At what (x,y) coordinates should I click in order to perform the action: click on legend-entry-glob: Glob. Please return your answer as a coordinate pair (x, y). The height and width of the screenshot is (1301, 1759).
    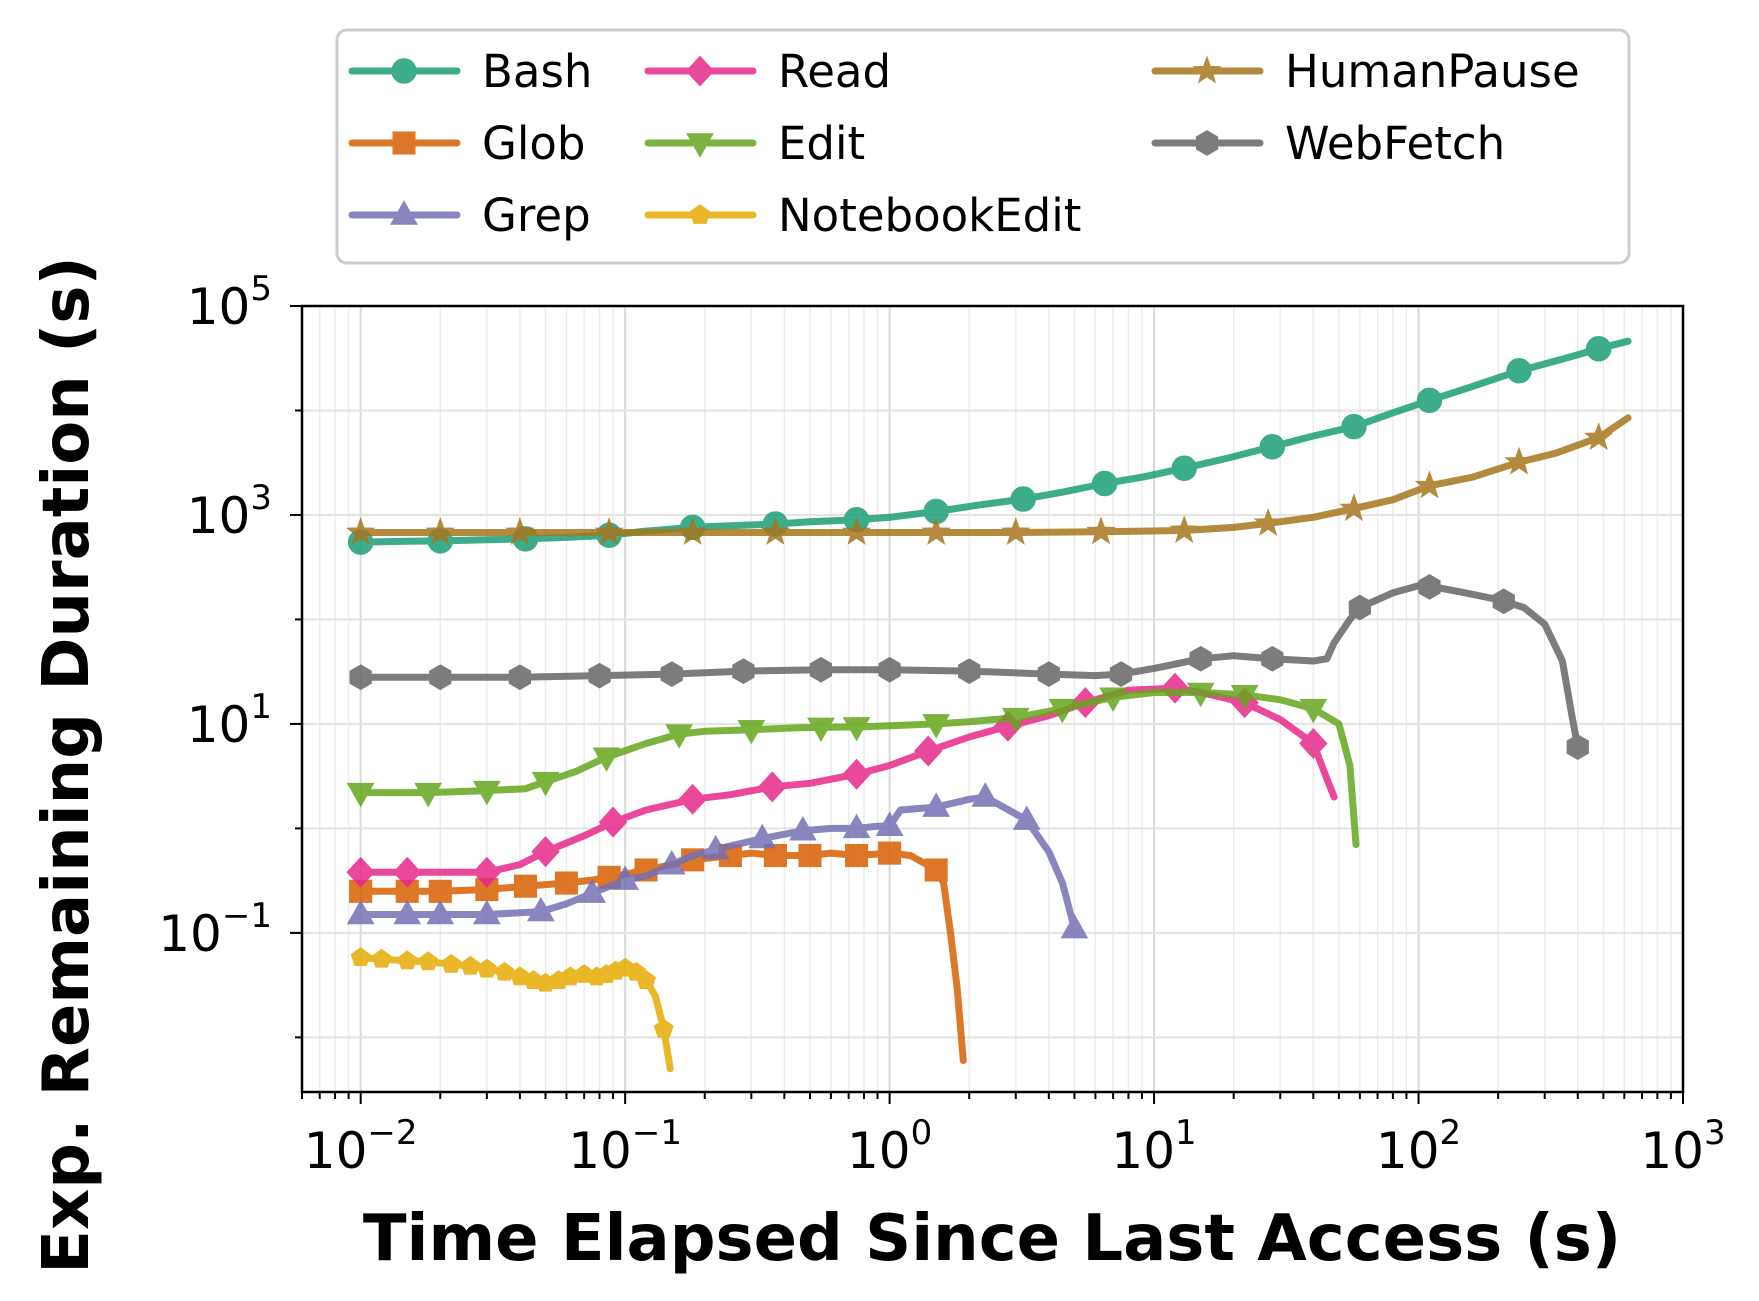
    Looking at the image, I should click on (466, 143).